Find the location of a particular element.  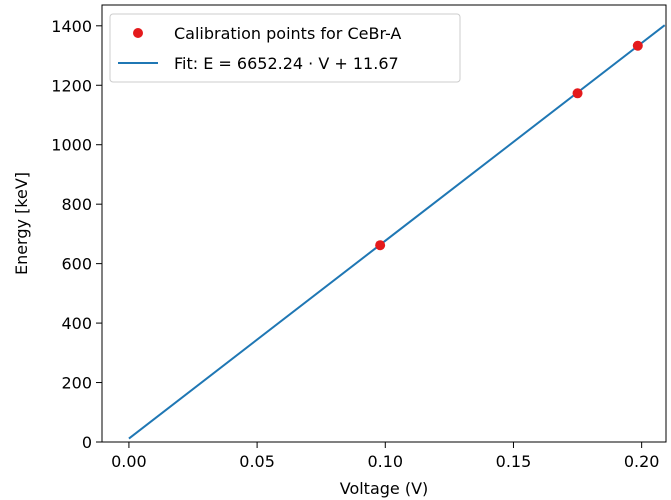

x-tick-label: 0.00 is located at coordinates (129, 461).